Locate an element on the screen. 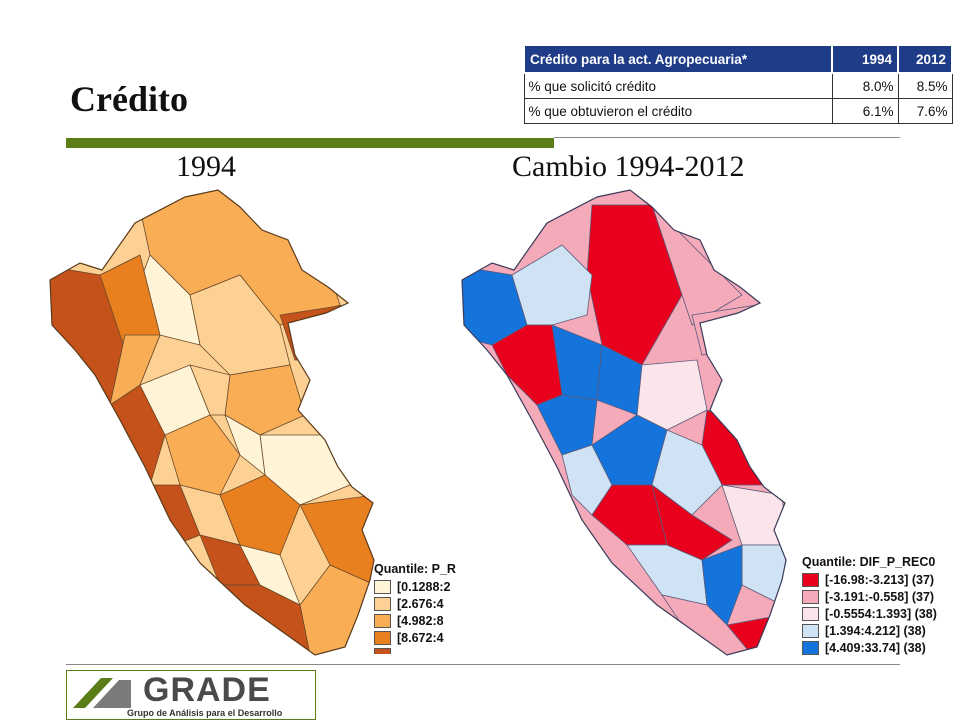 The width and height of the screenshot is (960, 720). table-header-cell: 2012 is located at coordinates (925, 59).